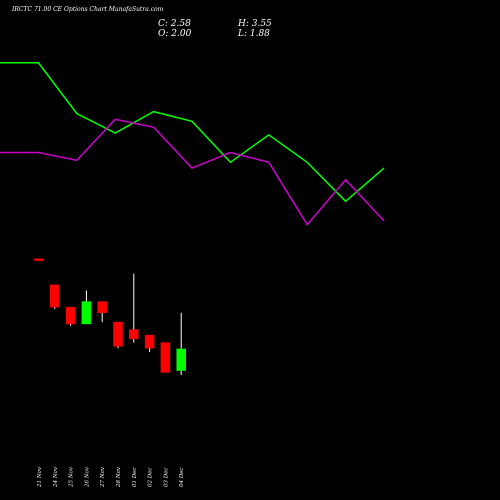 This screenshot has height=500, width=500. What do you see at coordinates (151, 478) in the screenshot?
I see `date-tick-label: 02 Dec` at bounding box center [151, 478].